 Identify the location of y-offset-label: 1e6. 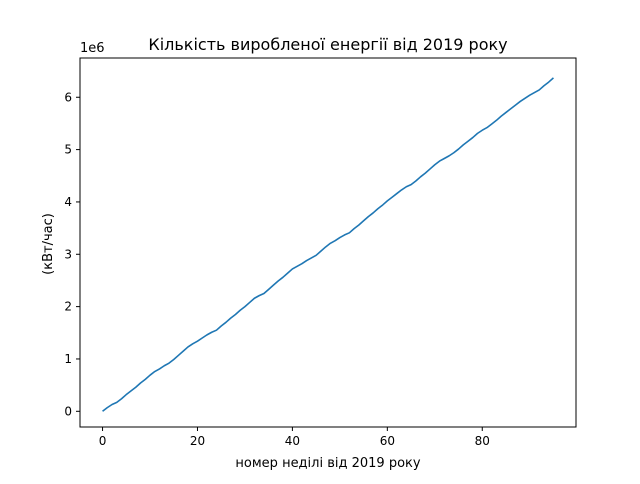
(92, 48).